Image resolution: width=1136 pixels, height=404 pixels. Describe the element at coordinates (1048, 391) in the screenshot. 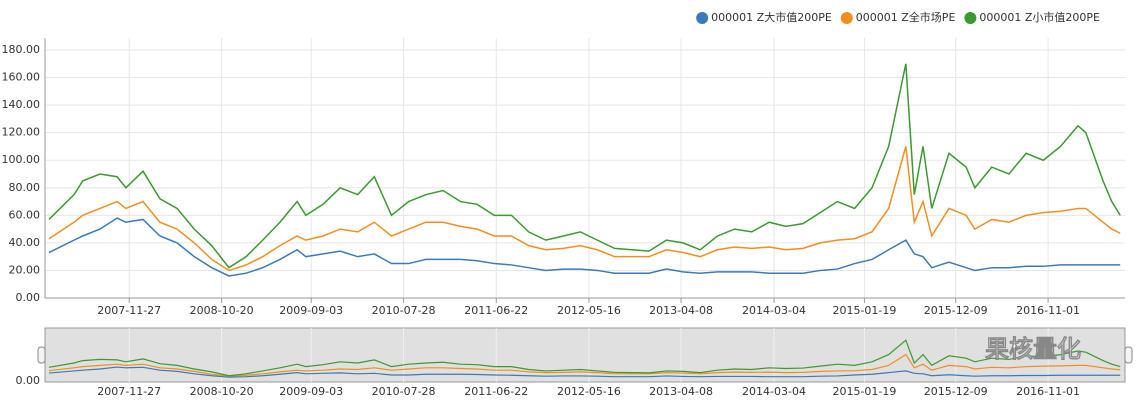

I see `navigator-x-label: 2016-11-01` at that location.